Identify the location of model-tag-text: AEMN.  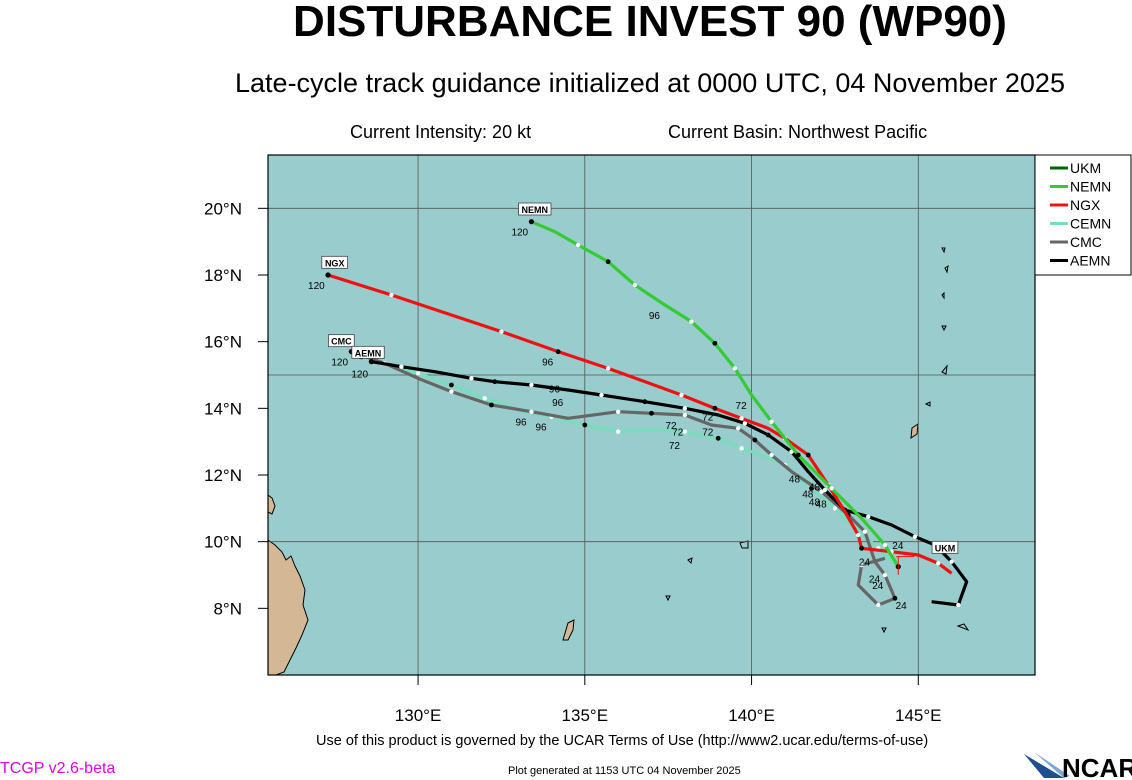
(368, 353).